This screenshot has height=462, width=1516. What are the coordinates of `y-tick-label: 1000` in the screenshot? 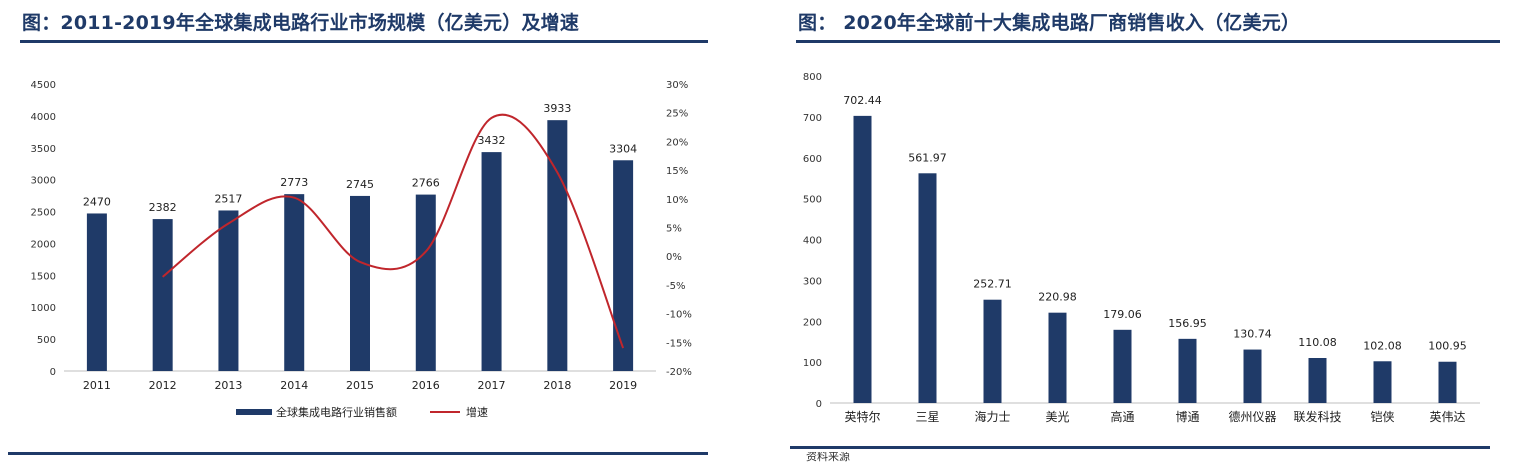 It's located at (43, 308).